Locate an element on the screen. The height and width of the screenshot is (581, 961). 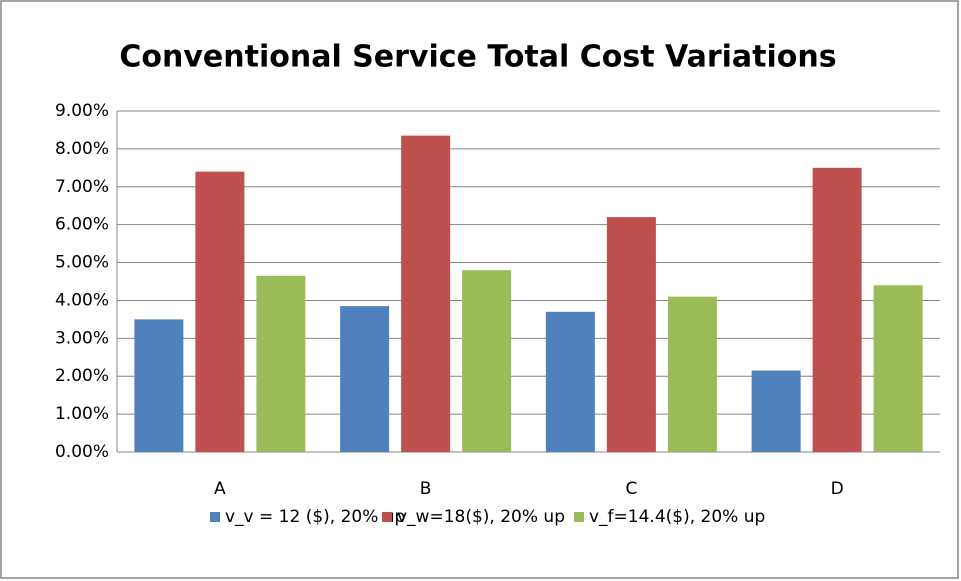
y-tick-label: 2.00% is located at coordinates (82, 376).